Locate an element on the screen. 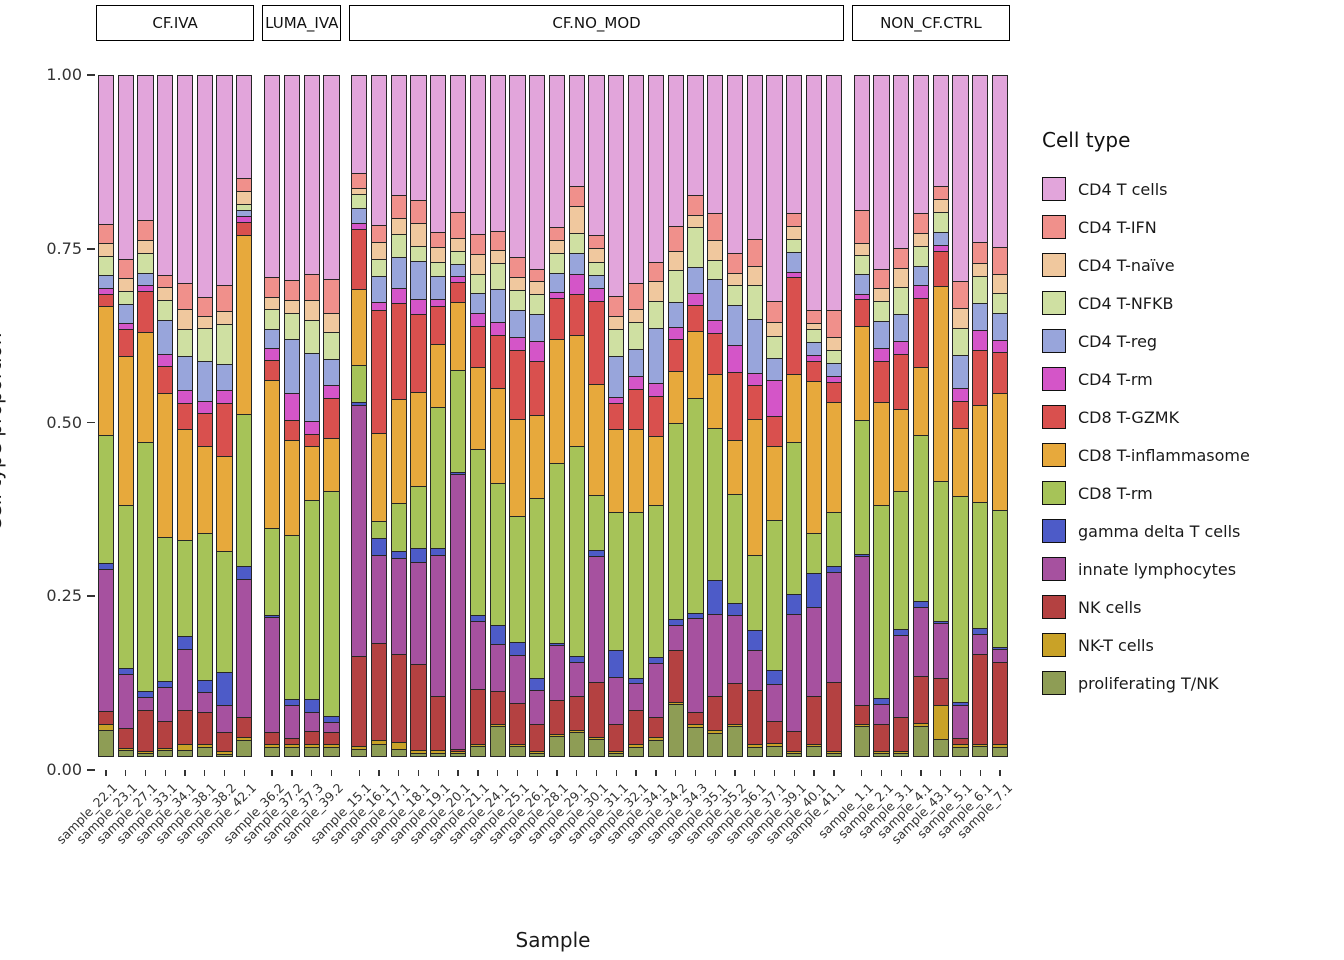 The image size is (1344, 960). legend-label: CD4 T-reg is located at coordinates (1118, 341).